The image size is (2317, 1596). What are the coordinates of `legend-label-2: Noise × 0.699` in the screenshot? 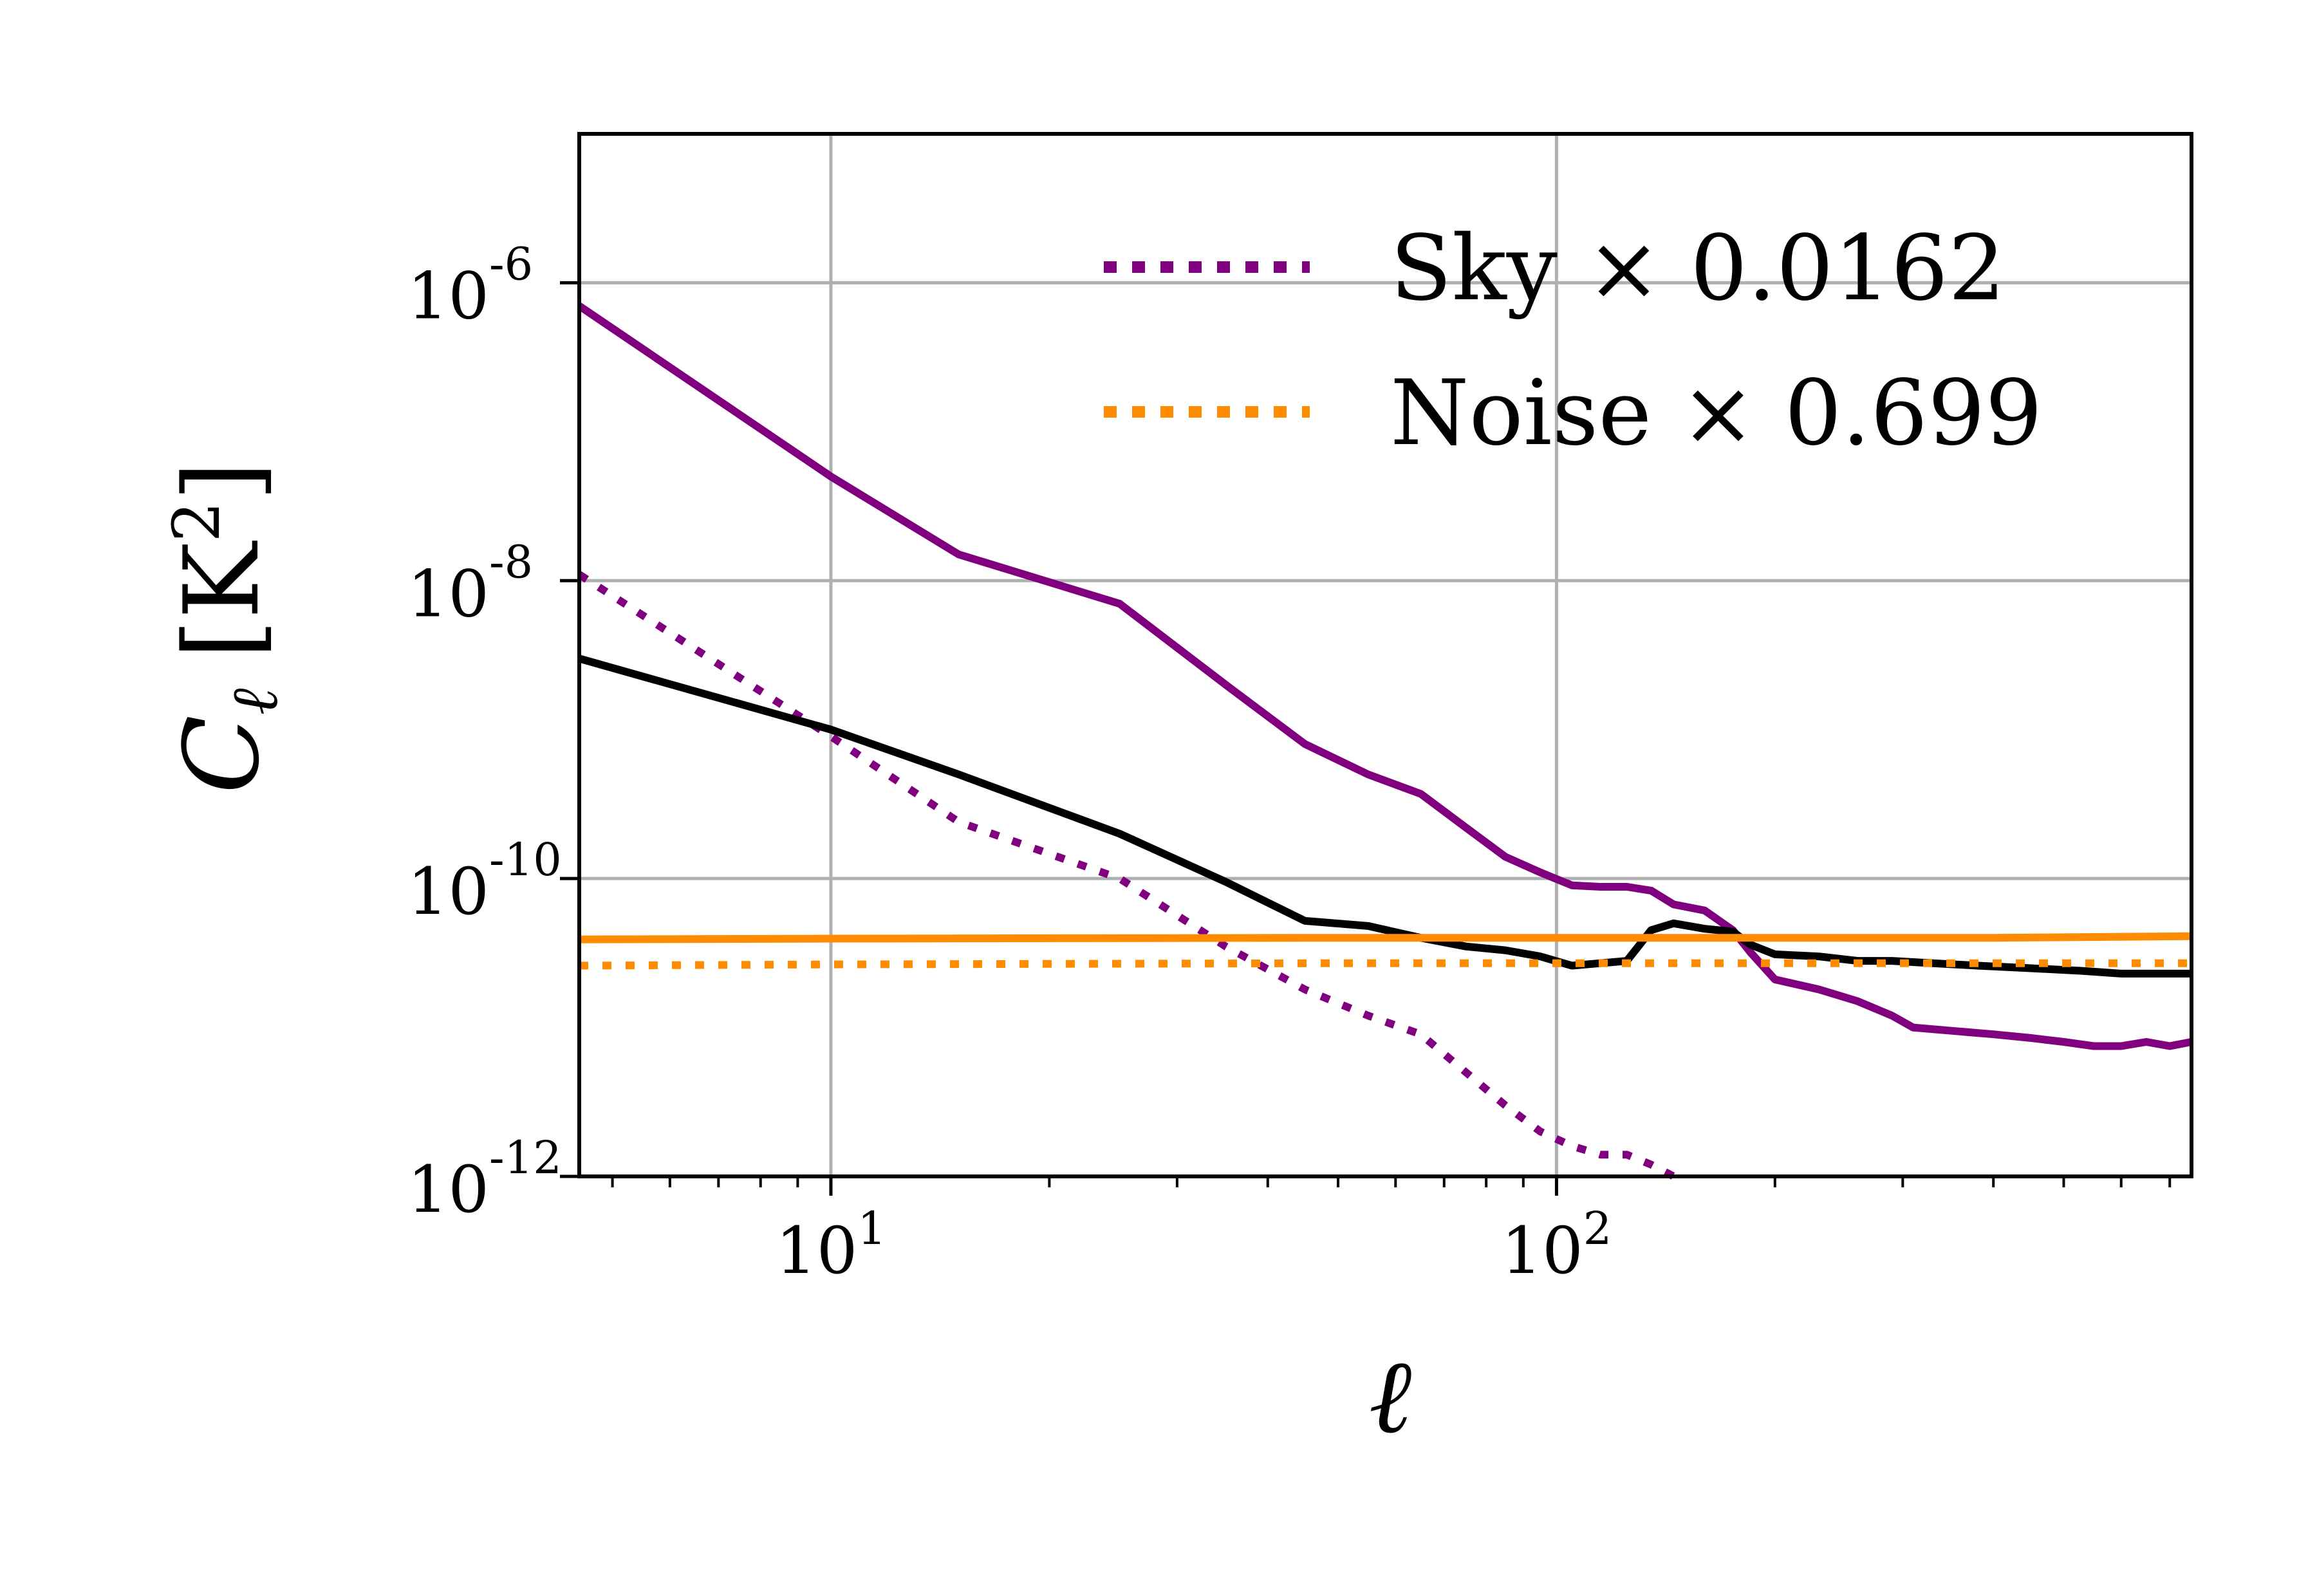 It's located at (1716, 413).